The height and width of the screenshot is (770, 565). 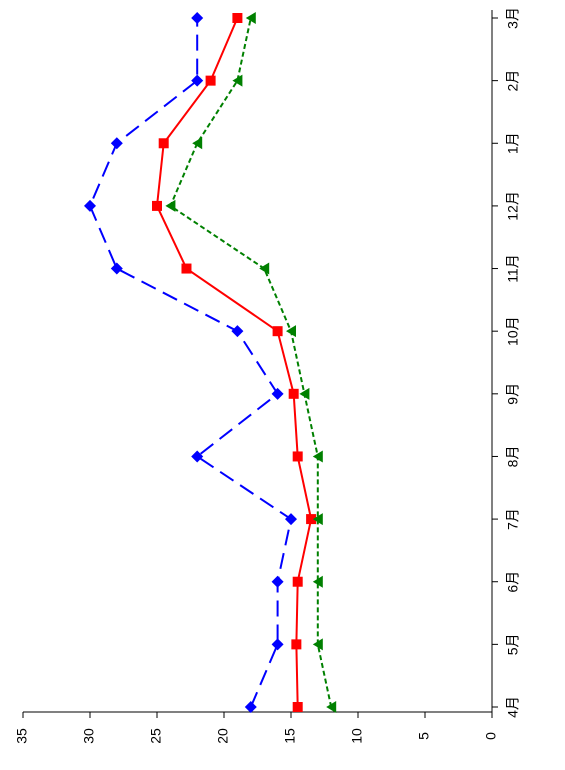 What do you see at coordinates (513, 582) in the screenshot?
I see `x-tick-label: 6月` at bounding box center [513, 582].